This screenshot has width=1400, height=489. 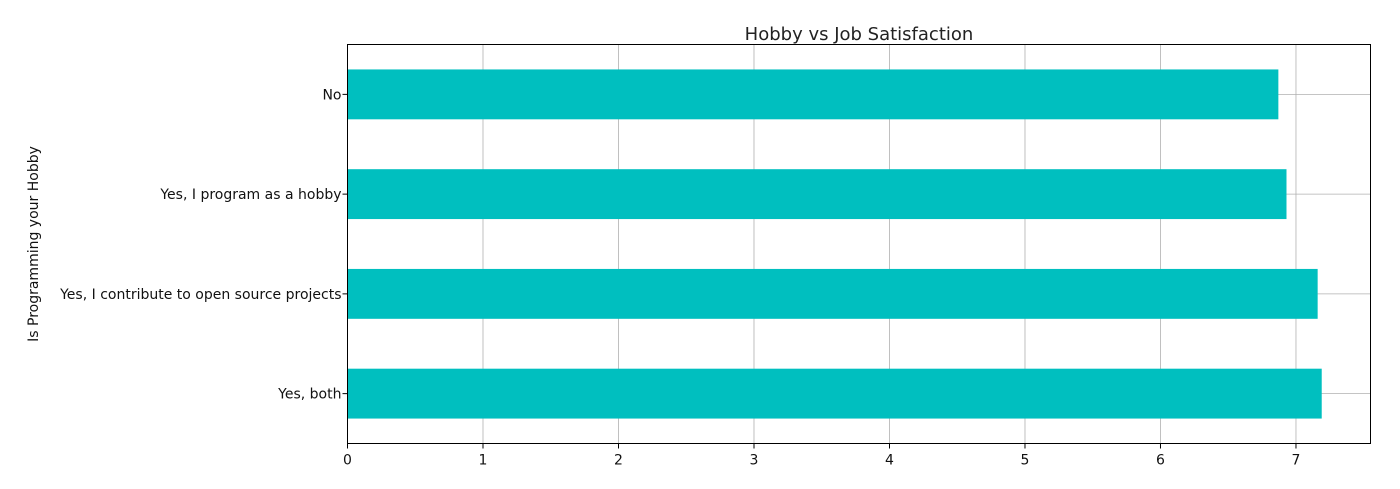 I want to click on x-tick-label: 2, so click(x=618, y=461).